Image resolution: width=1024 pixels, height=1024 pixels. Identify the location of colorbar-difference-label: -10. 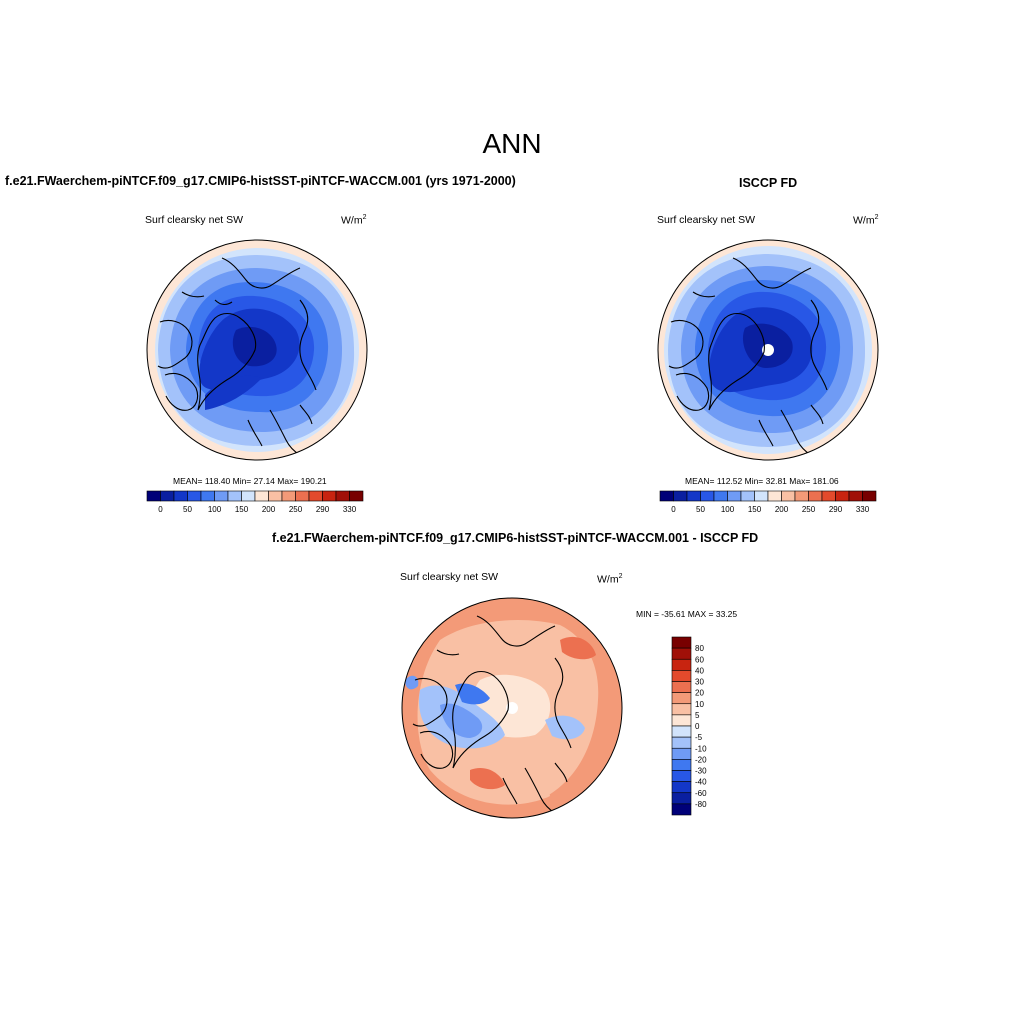
(701, 748).